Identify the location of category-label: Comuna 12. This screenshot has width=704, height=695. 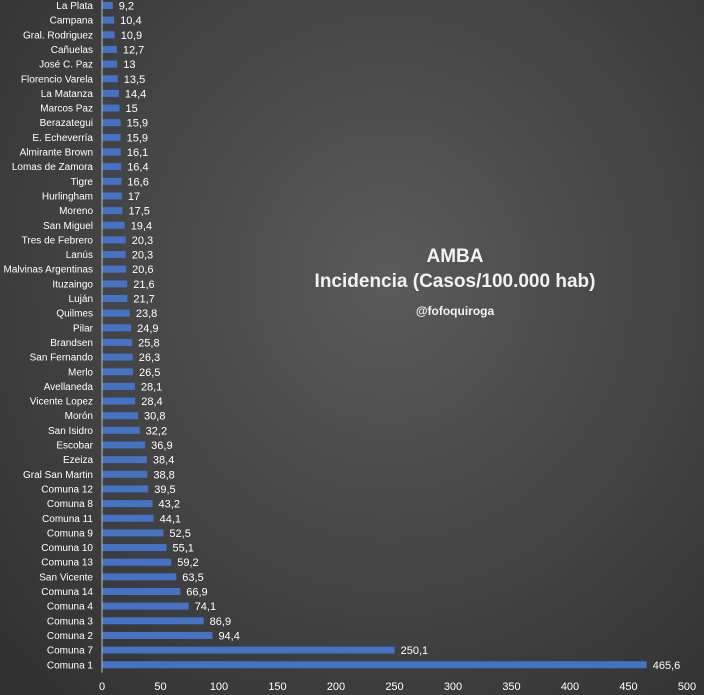
(67, 489).